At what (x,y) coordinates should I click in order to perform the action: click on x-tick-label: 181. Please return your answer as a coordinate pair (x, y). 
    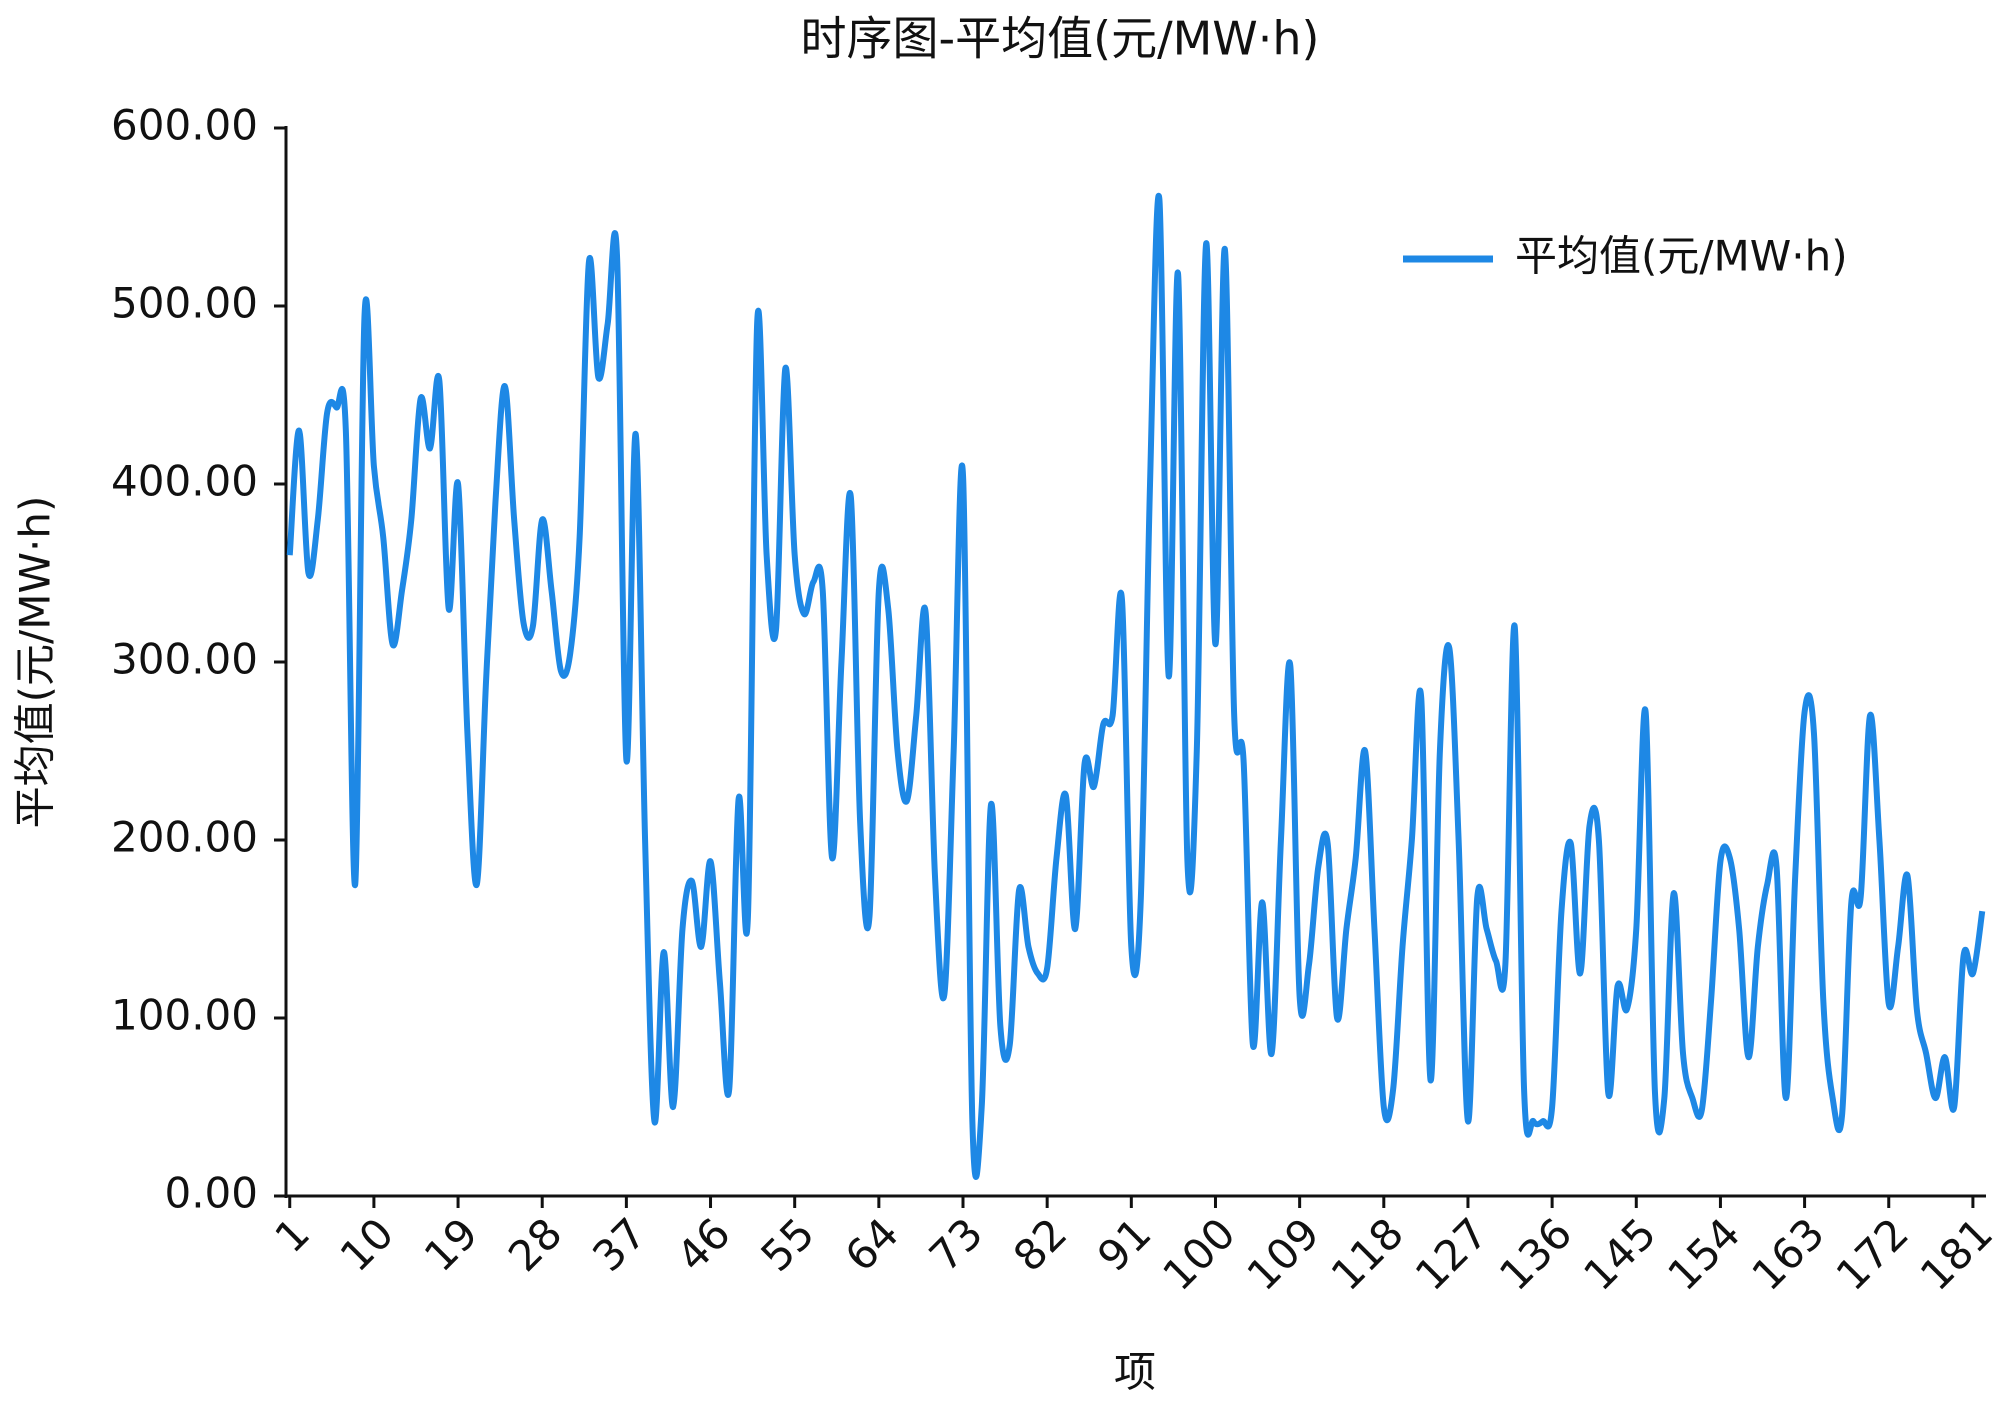
    Looking at the image, I should click on (1955, 1254).